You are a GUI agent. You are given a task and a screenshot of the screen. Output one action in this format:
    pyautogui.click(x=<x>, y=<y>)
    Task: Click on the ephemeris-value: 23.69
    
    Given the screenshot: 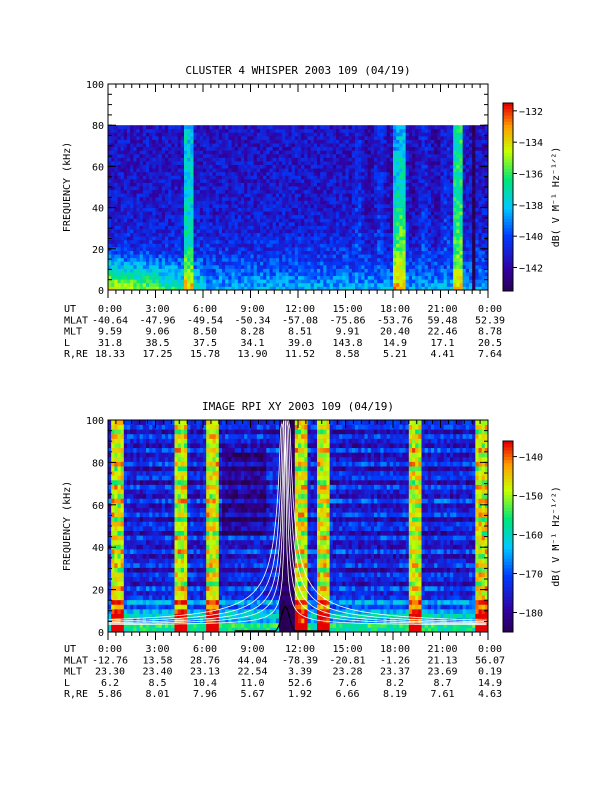 What is the action you would take?
    pyautogui.click(x=442, y=672)
    